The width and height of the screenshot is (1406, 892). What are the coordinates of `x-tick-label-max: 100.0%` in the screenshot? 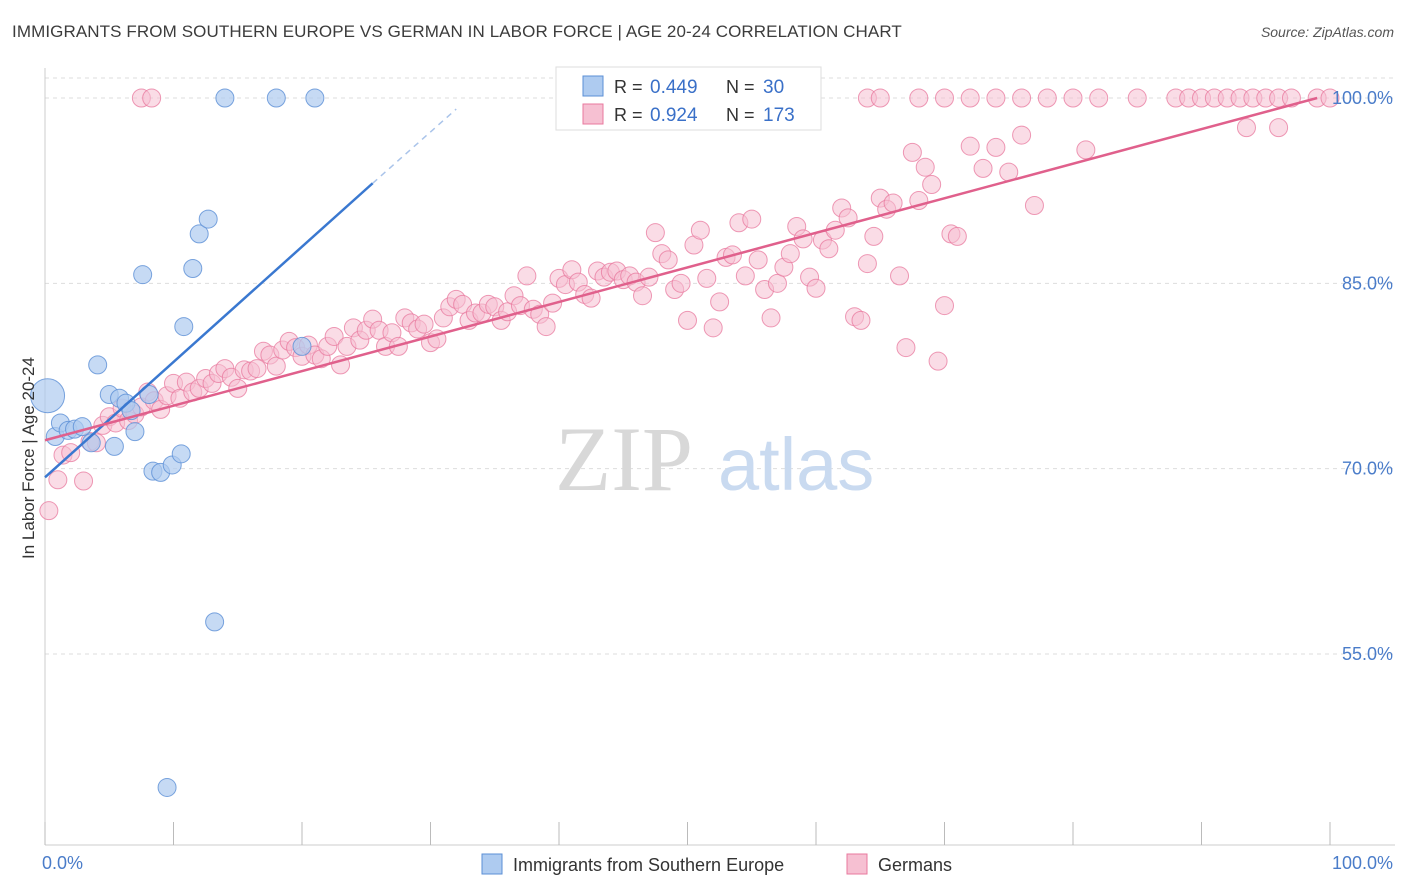 It's located at (1362, 863).